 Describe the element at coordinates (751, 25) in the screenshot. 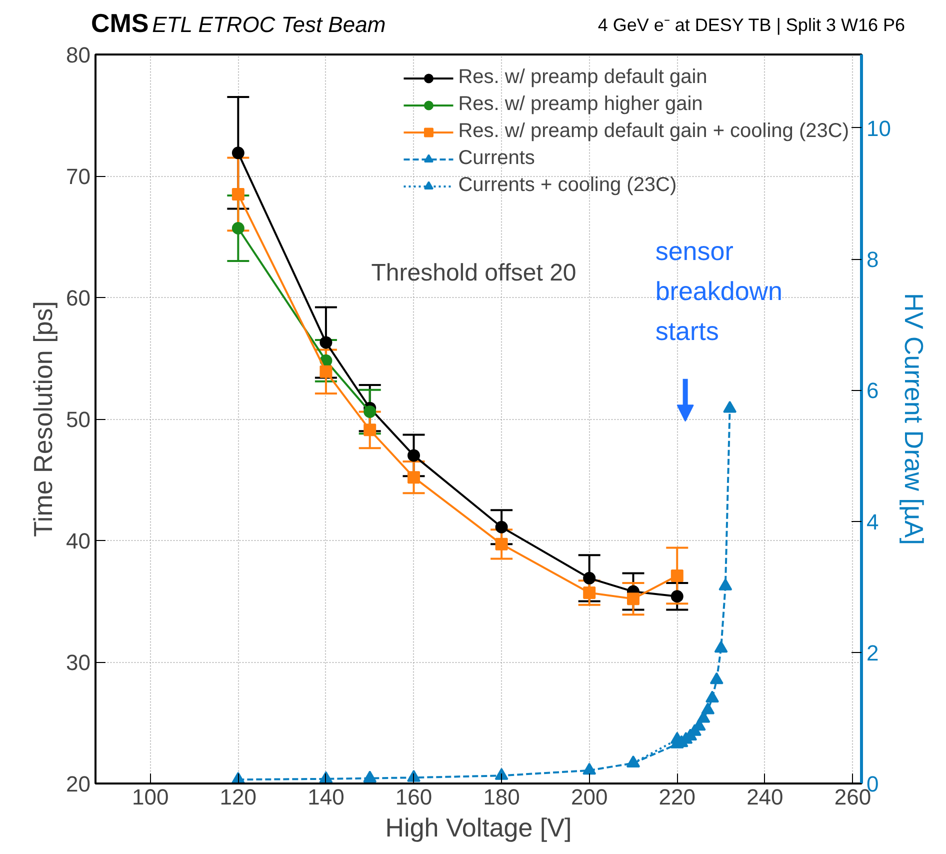

I see `text: 4 GeV e⁻ at DESY TB | Split 3 W16 P6` at that location.